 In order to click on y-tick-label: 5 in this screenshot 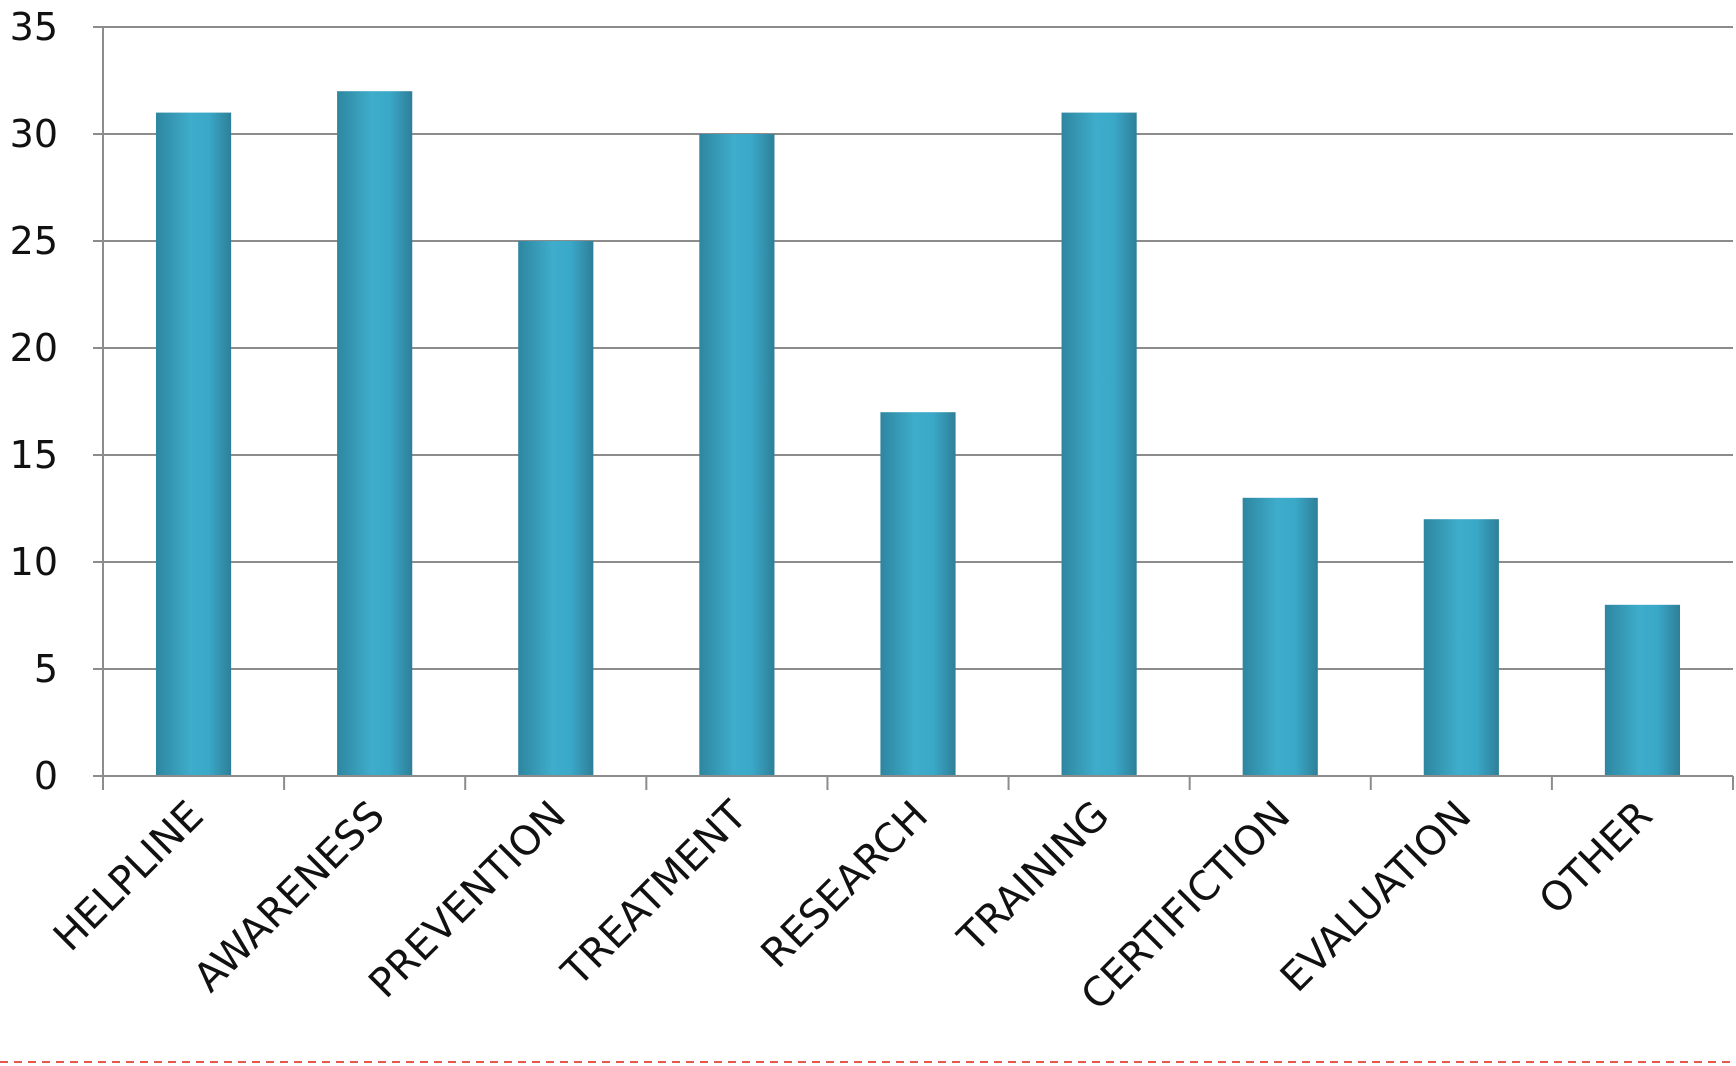, I will do `click(46, 669)`.